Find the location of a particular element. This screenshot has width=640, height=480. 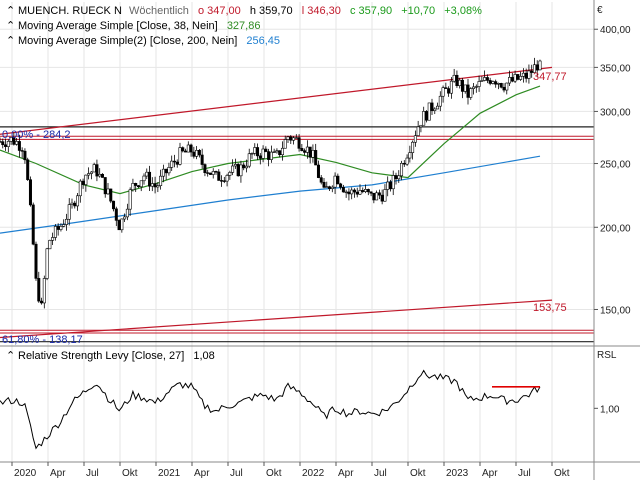

ma2-expand-icon: ⌃ is located at coordinates (10, 41).